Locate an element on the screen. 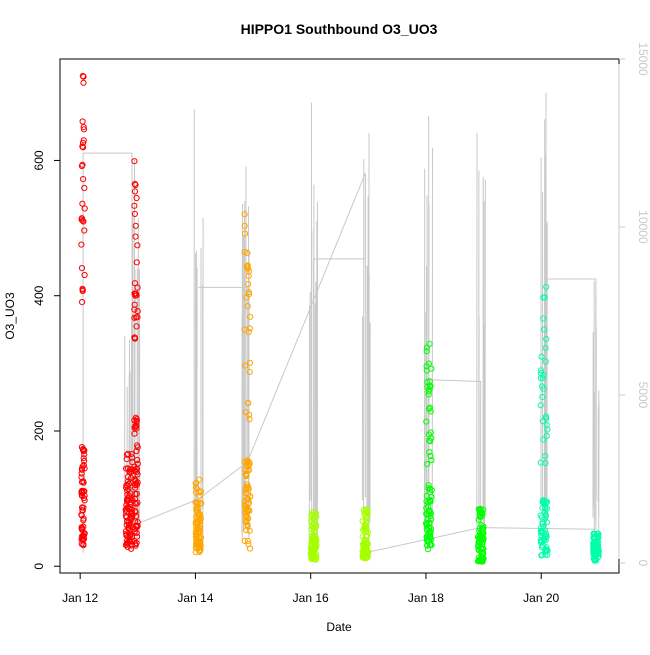 The width and height of the screenshot is (650, 655). x-tick-label: Jan 20 is located at coordinates (541, 598).